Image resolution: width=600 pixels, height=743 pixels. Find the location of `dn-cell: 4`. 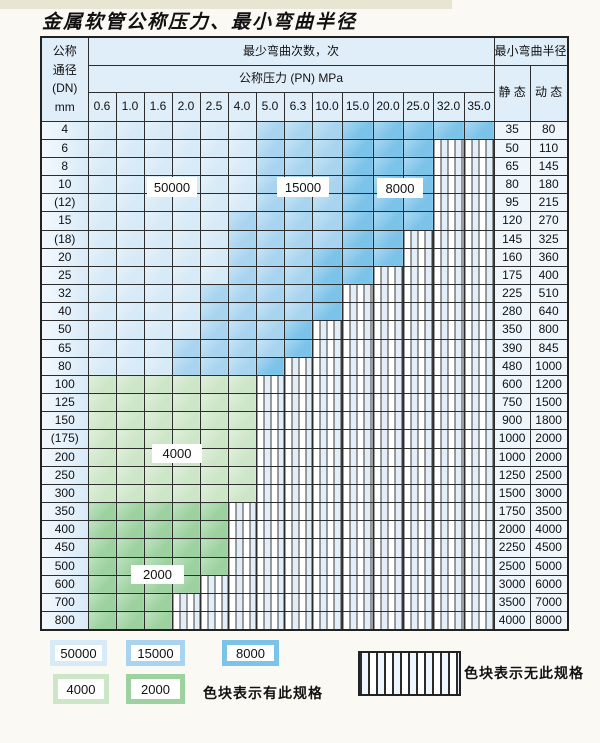

dn-cell: 4 is located at coordinates (64, 130).